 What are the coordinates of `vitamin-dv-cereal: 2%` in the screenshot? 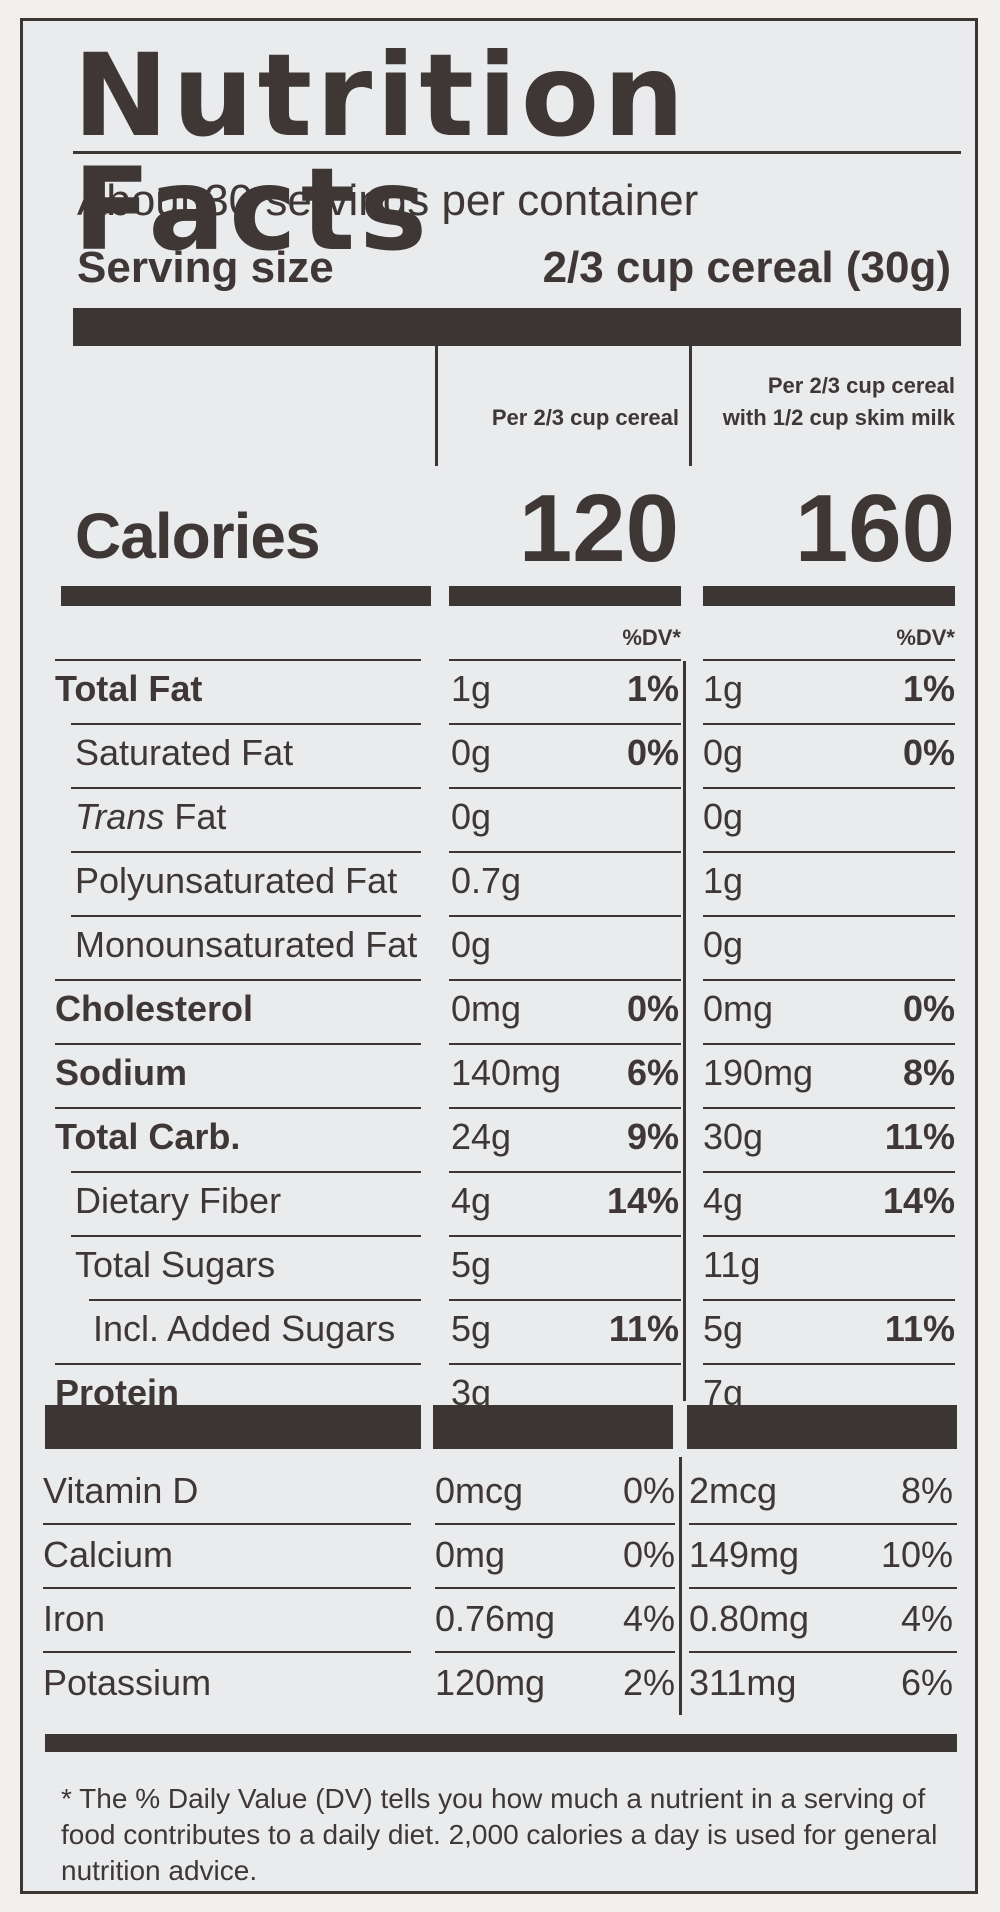 It's located at (648, 1682).